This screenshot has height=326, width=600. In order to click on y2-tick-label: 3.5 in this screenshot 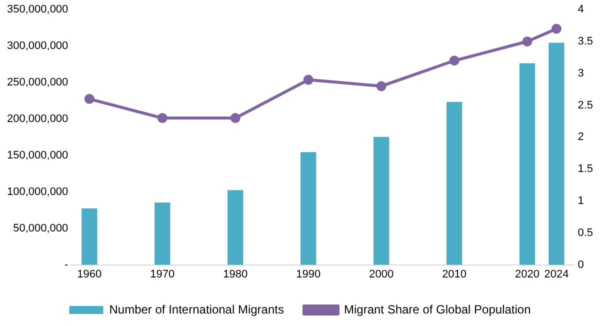, I will do `click(586, 42)`.